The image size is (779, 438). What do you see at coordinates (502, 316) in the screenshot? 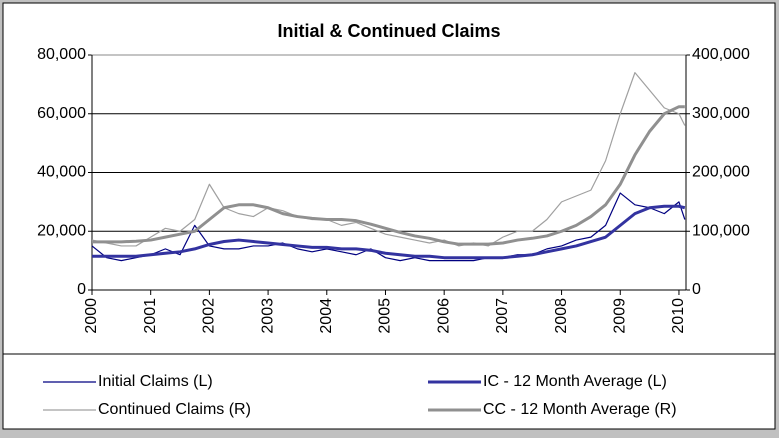
I see `x-tick-label: 2007` at bounding box center [502, 316].